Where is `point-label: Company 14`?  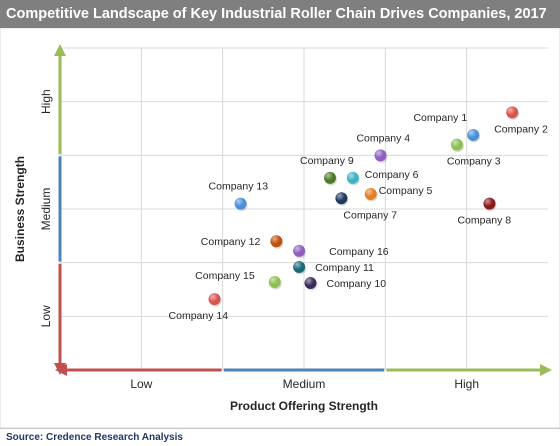
point-label: Company 14 is located at coordinates (199, 316).